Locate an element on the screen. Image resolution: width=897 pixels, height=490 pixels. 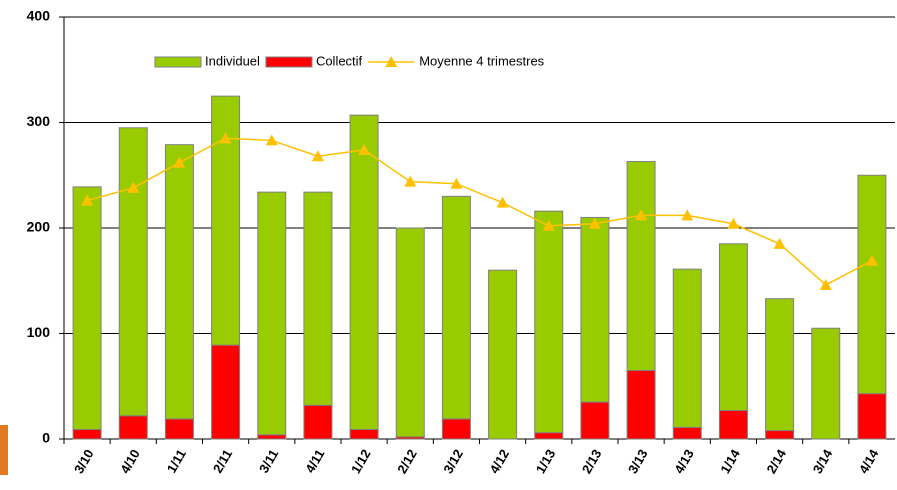
x-tick-label: 3/12 is located at coordinates (453, 461).